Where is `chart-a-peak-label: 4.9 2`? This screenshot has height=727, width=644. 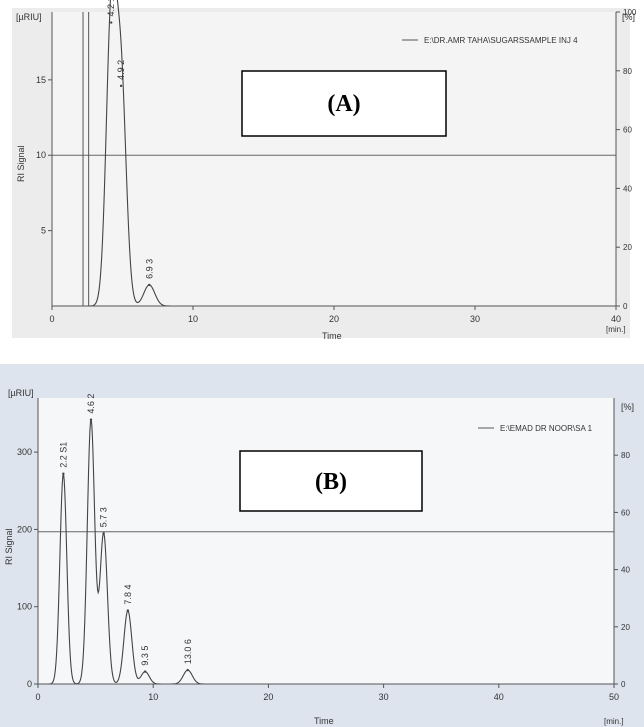
chart-a-peak-label: 4.9 2 is located at coordinates (121, 70).